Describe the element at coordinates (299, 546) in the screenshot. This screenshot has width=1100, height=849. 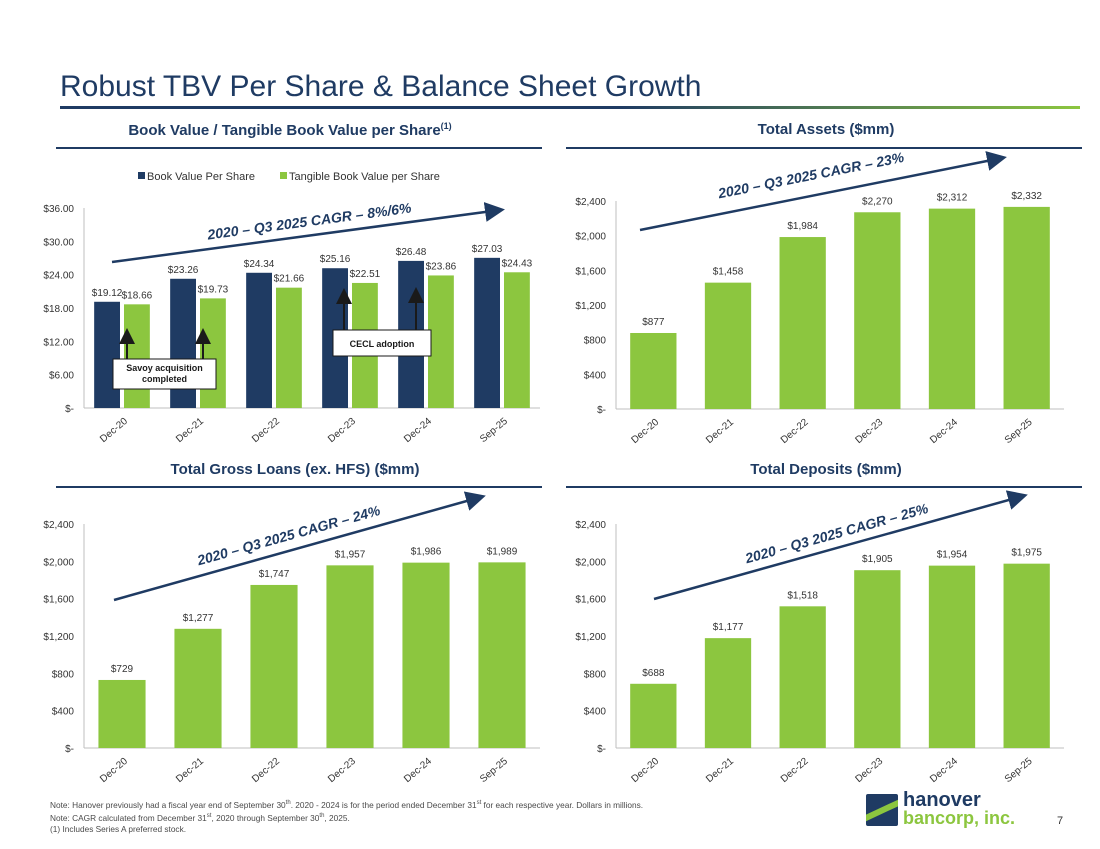
I see `loans-cagr-arrow` at that location.